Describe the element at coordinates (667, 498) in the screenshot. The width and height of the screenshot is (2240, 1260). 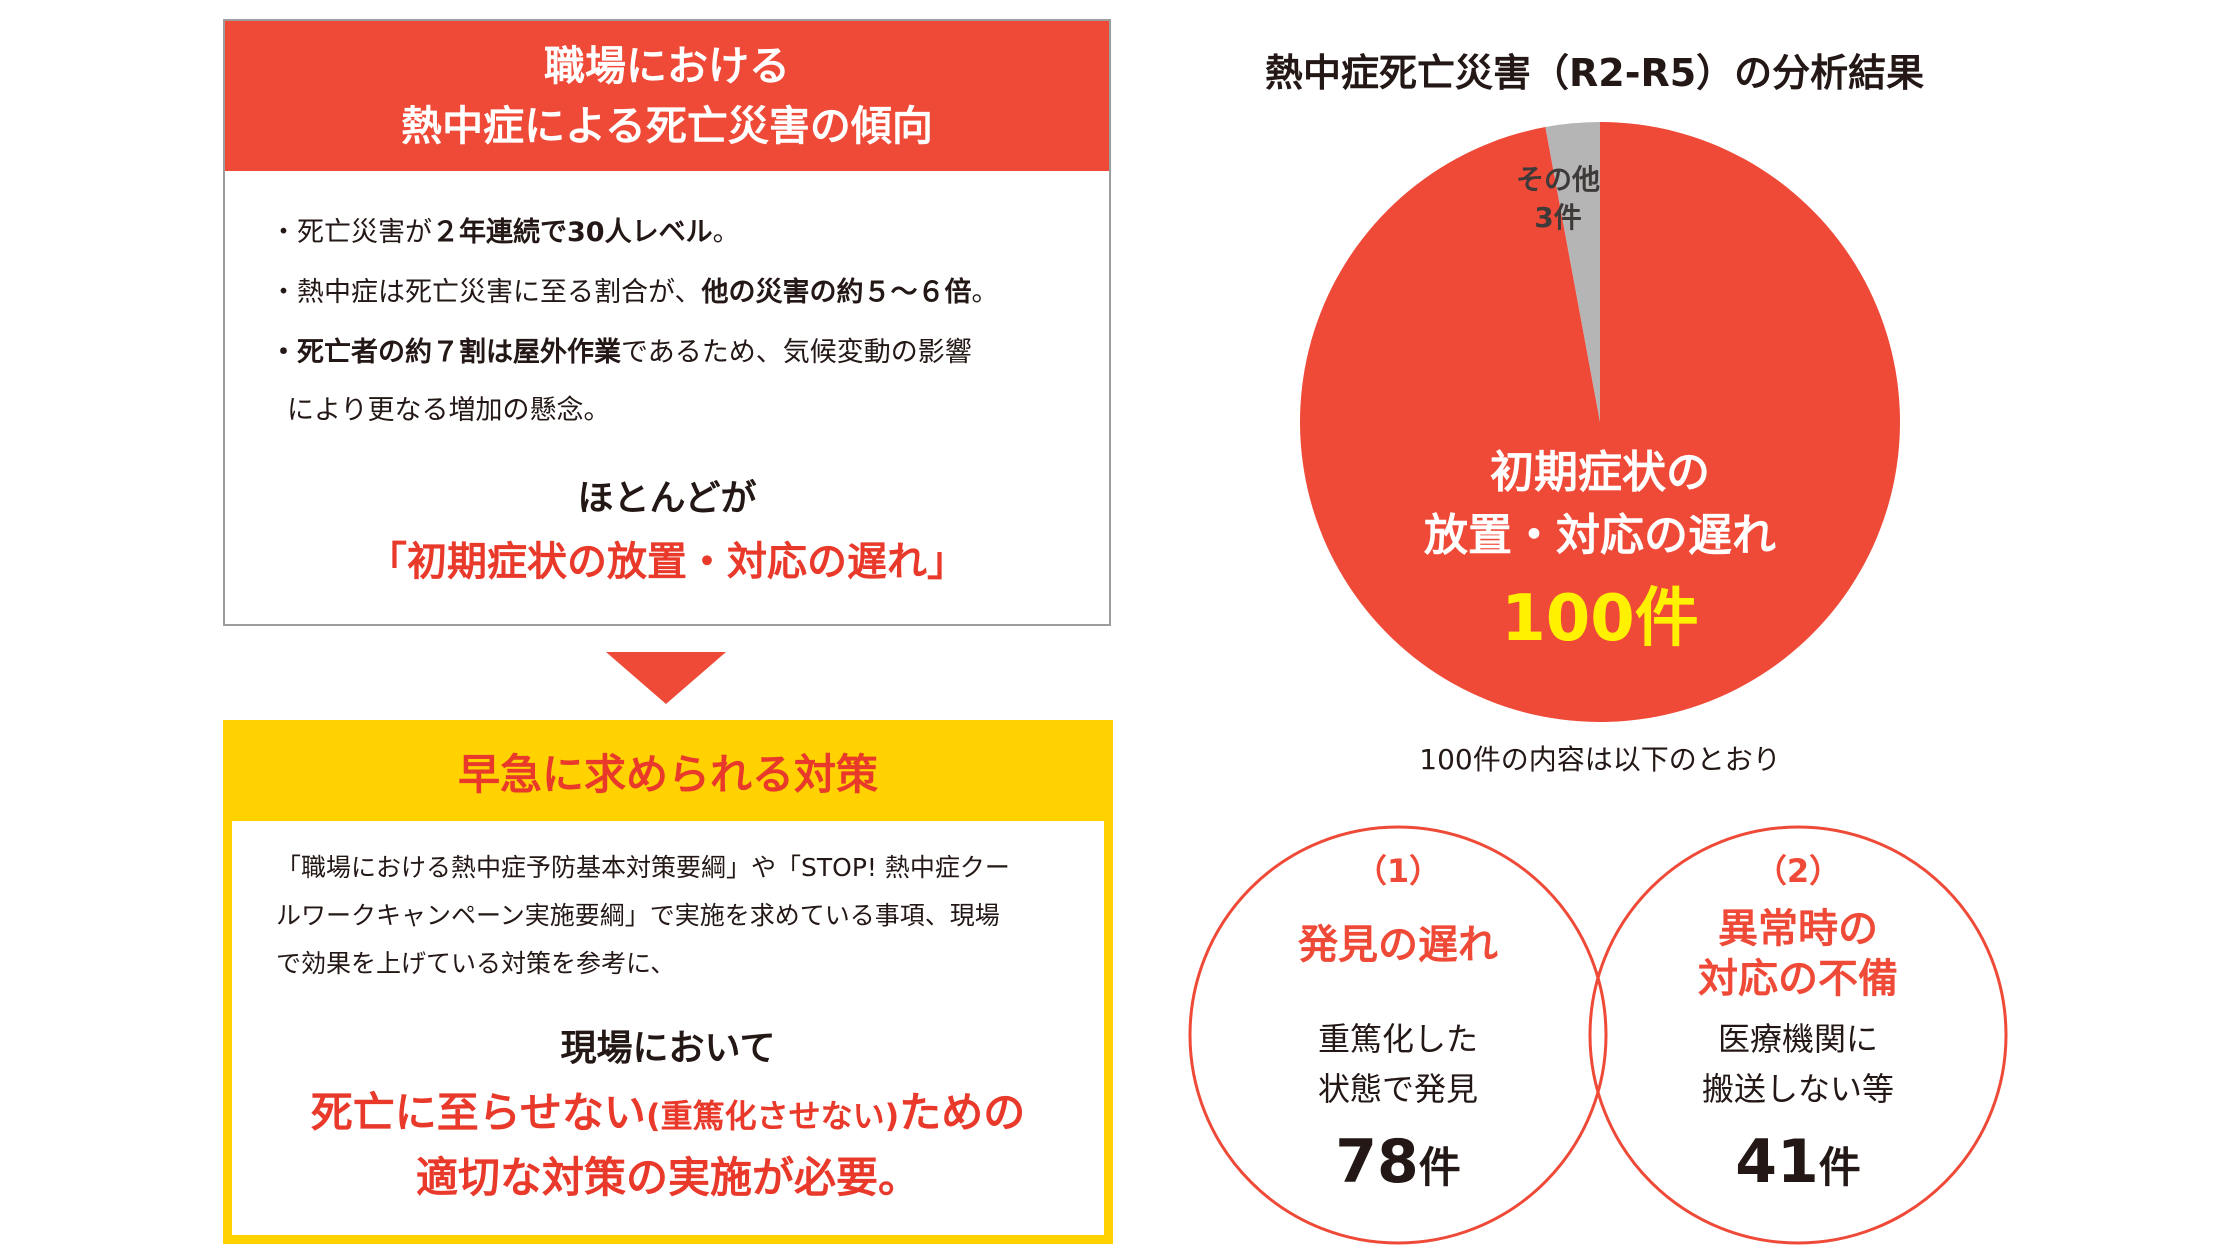
I see `conclusion-lead: ほとんどが` at that location.